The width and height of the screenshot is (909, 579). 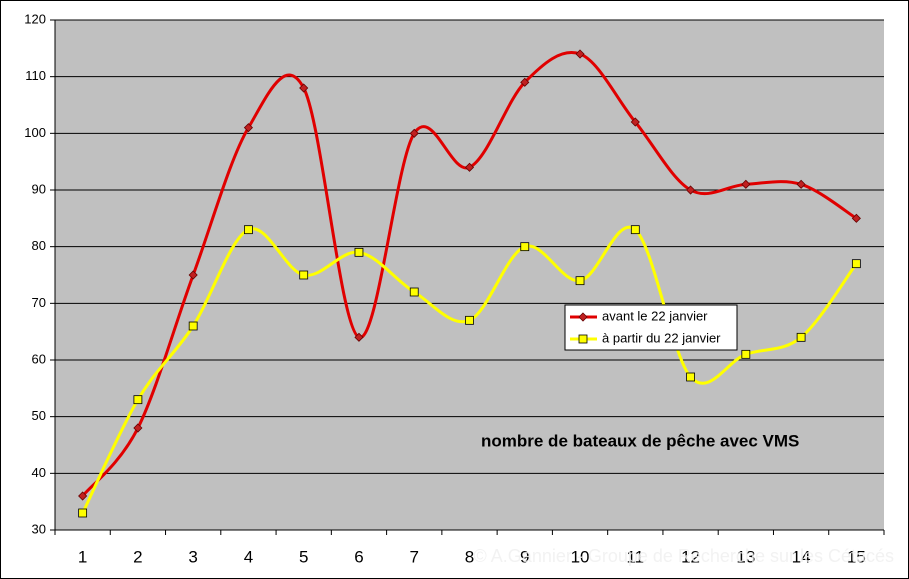 I want to click on x-tick-label: 11, so click(x=635, y=556).